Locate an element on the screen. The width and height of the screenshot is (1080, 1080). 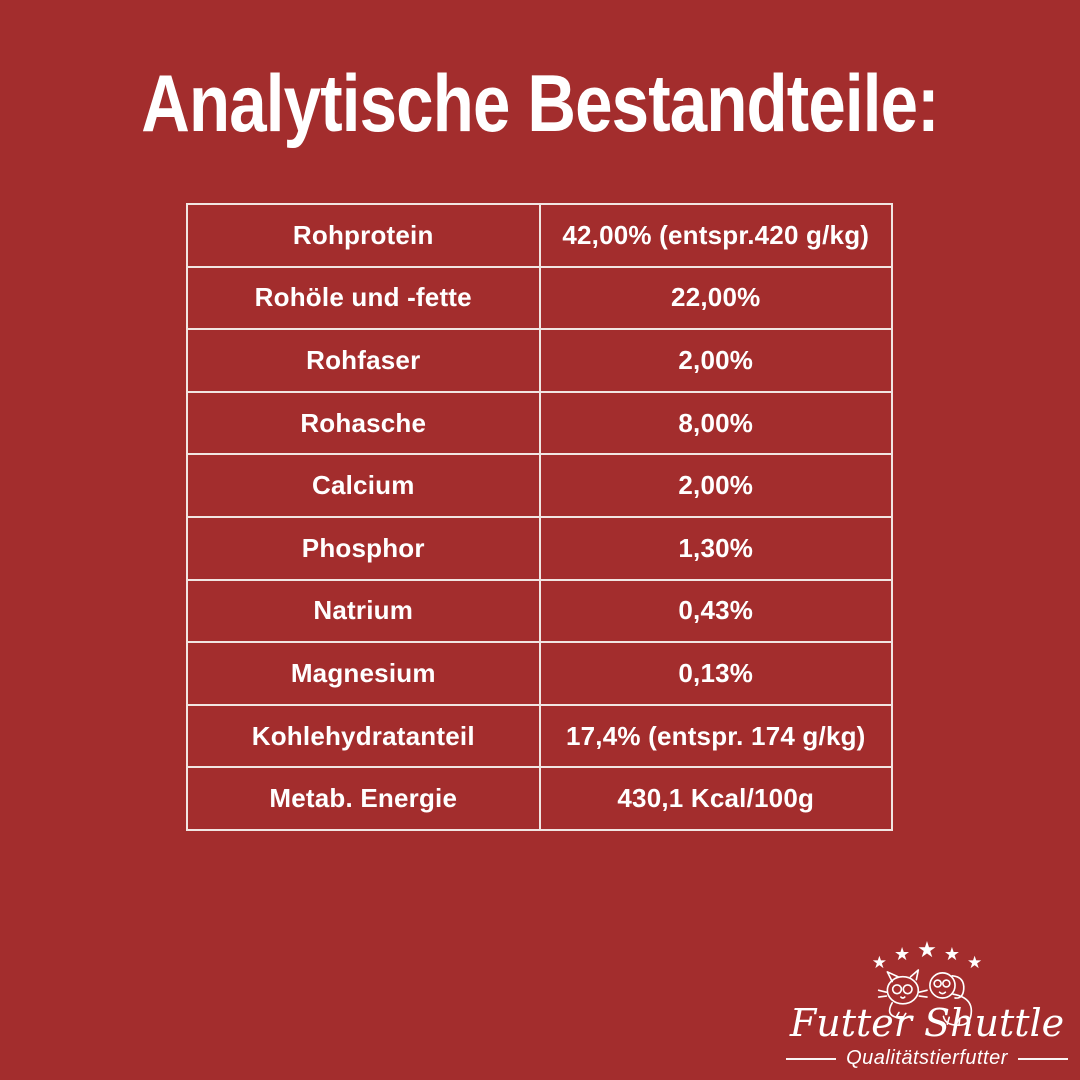
nutrient-value: 17,4% (entspr. 174 g/kg) is located at coordinates (715, 736).